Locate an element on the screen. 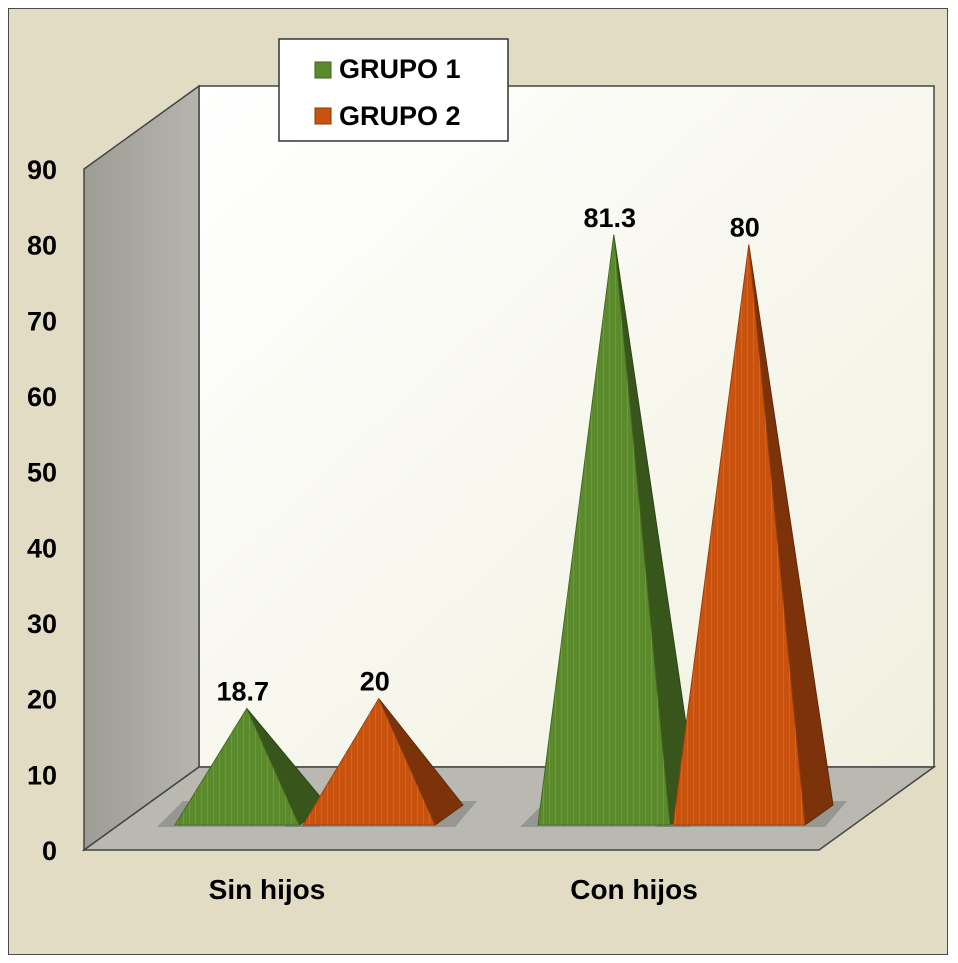 The width and height of the screenshot is (958, 963). y-tick-label: 0 is located at coordinates (49, 851).